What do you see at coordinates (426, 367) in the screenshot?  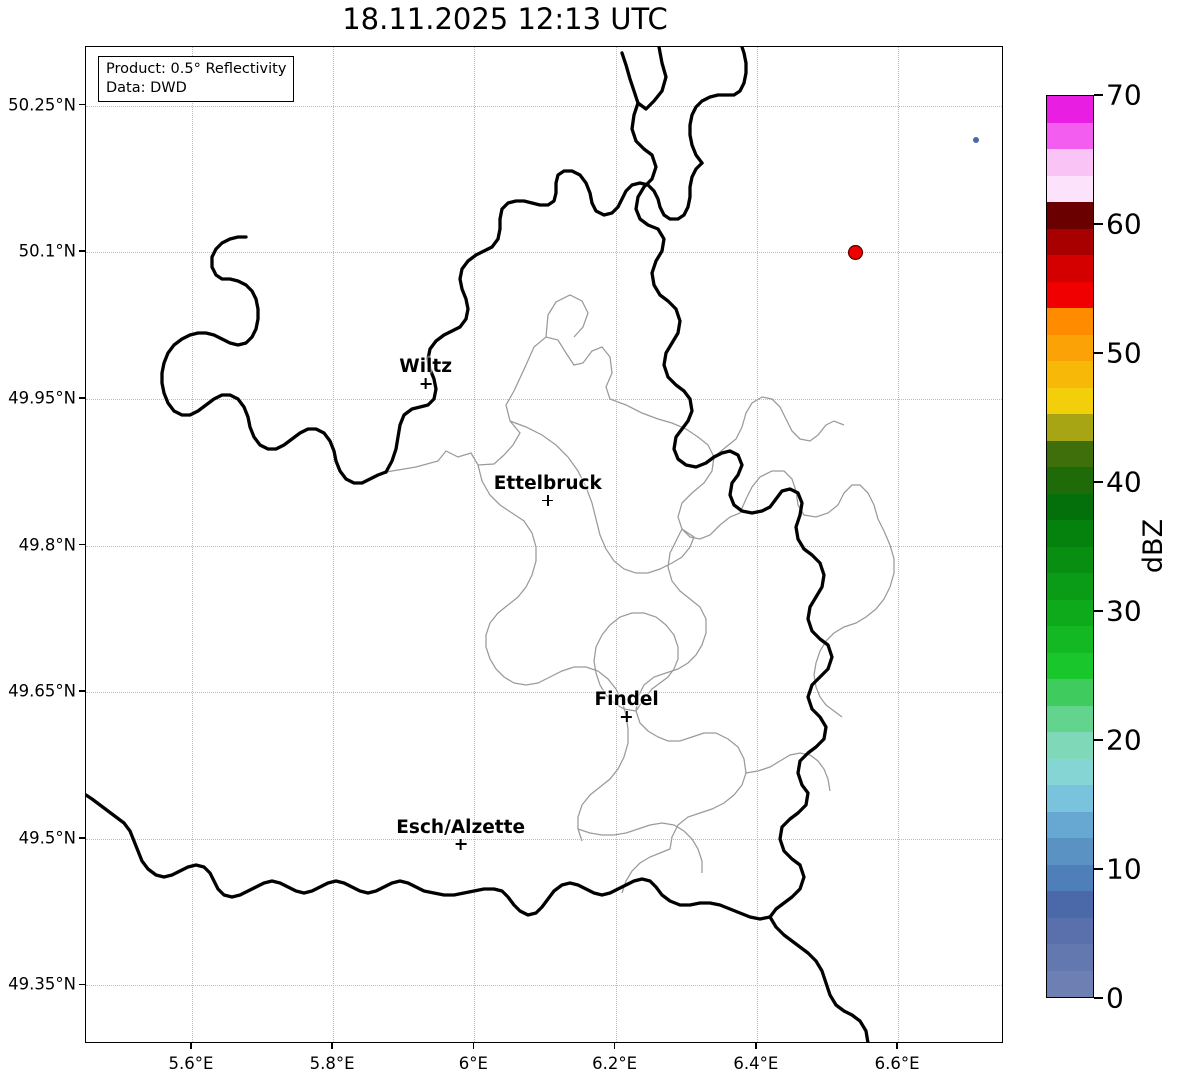 I see `city-label: Wiltz` at bounding box center [426, 367].